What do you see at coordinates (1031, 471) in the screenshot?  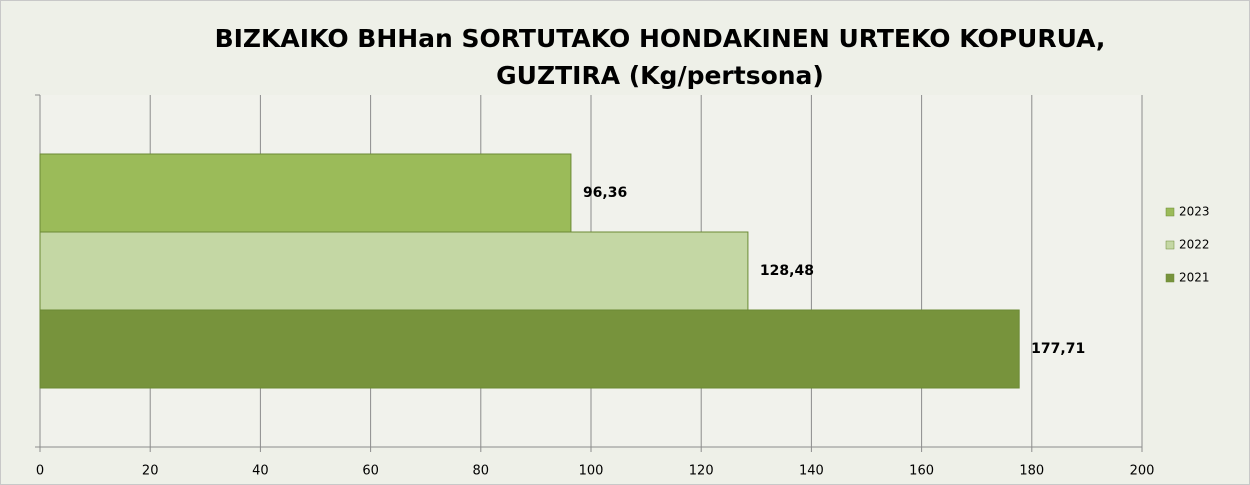 I see `x-tick-label: 180` at bounding box center [1031, 471].